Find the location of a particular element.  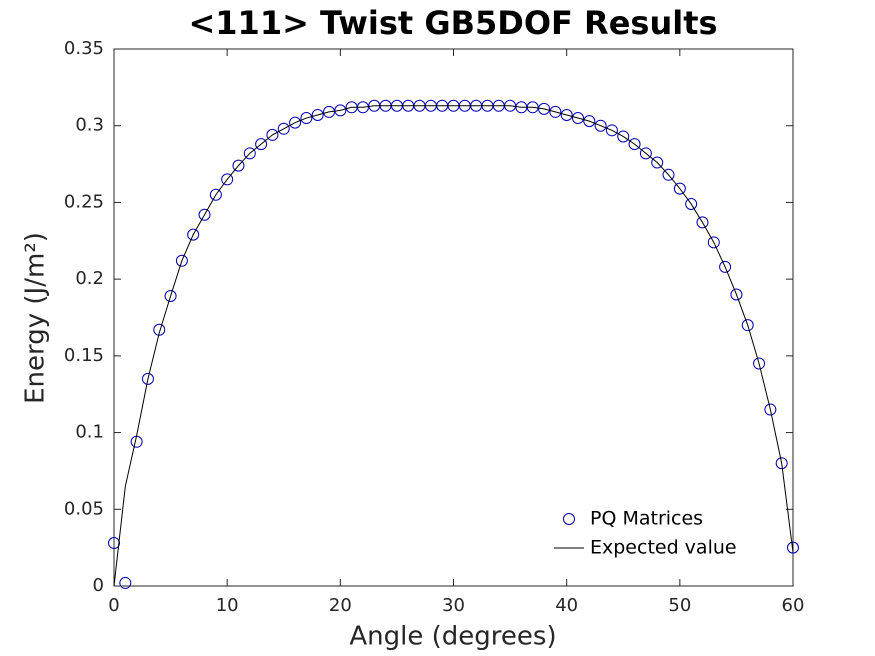

y-tick-label: 0.35 is located at coordinates (84, 48).